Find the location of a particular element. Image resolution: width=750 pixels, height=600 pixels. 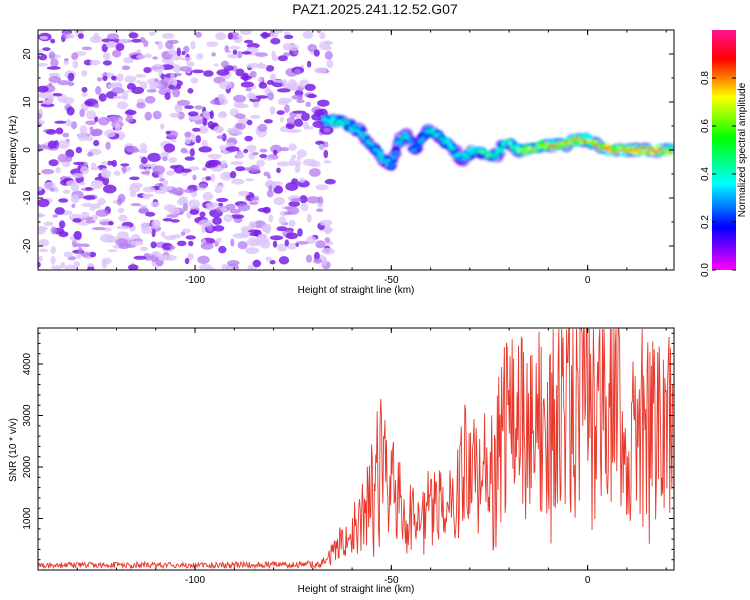

colorbar-tick-label: 0.6 is located at coordinates (705, 126).